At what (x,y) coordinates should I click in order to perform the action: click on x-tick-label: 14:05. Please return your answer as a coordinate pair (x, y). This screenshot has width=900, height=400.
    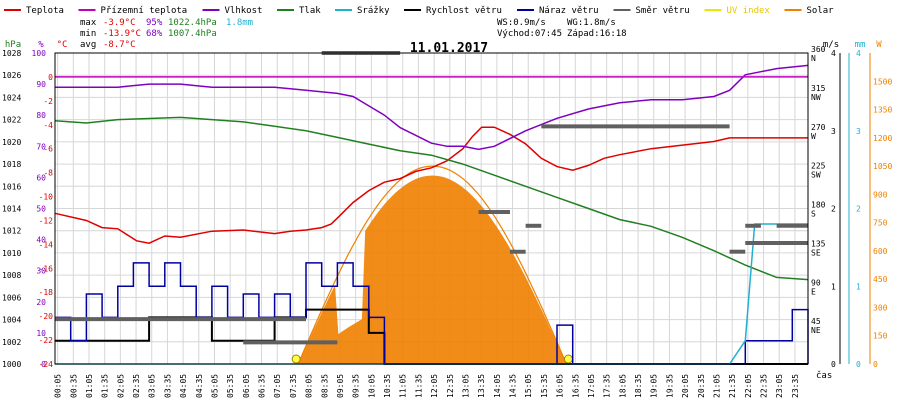
    Looking at the image, I should click on (497, 386).